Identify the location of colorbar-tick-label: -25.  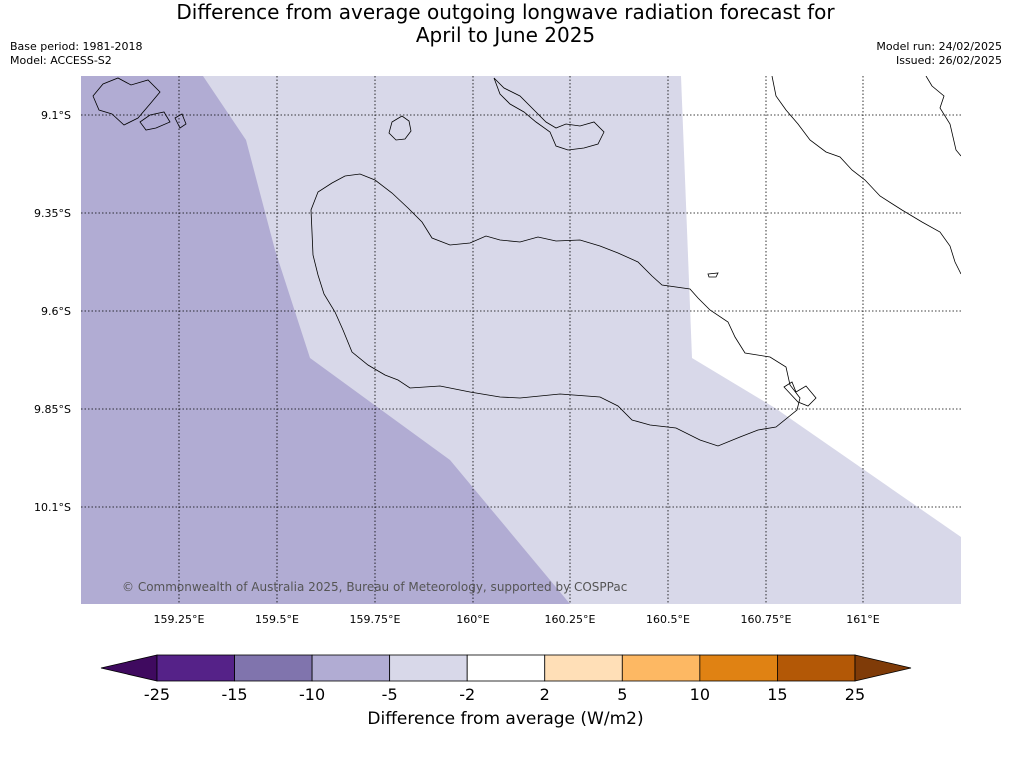
(157, 694).